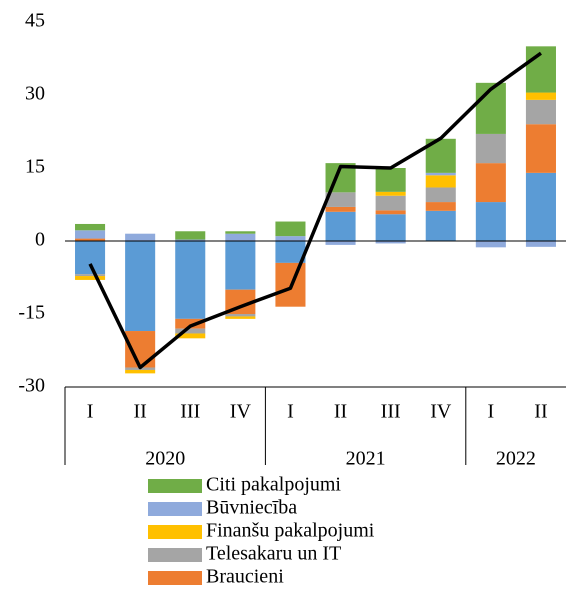  Describe the element at coordinates (273, 485) in the screenshot. I see `legend-label: Citi pakalpojumi` at that location.